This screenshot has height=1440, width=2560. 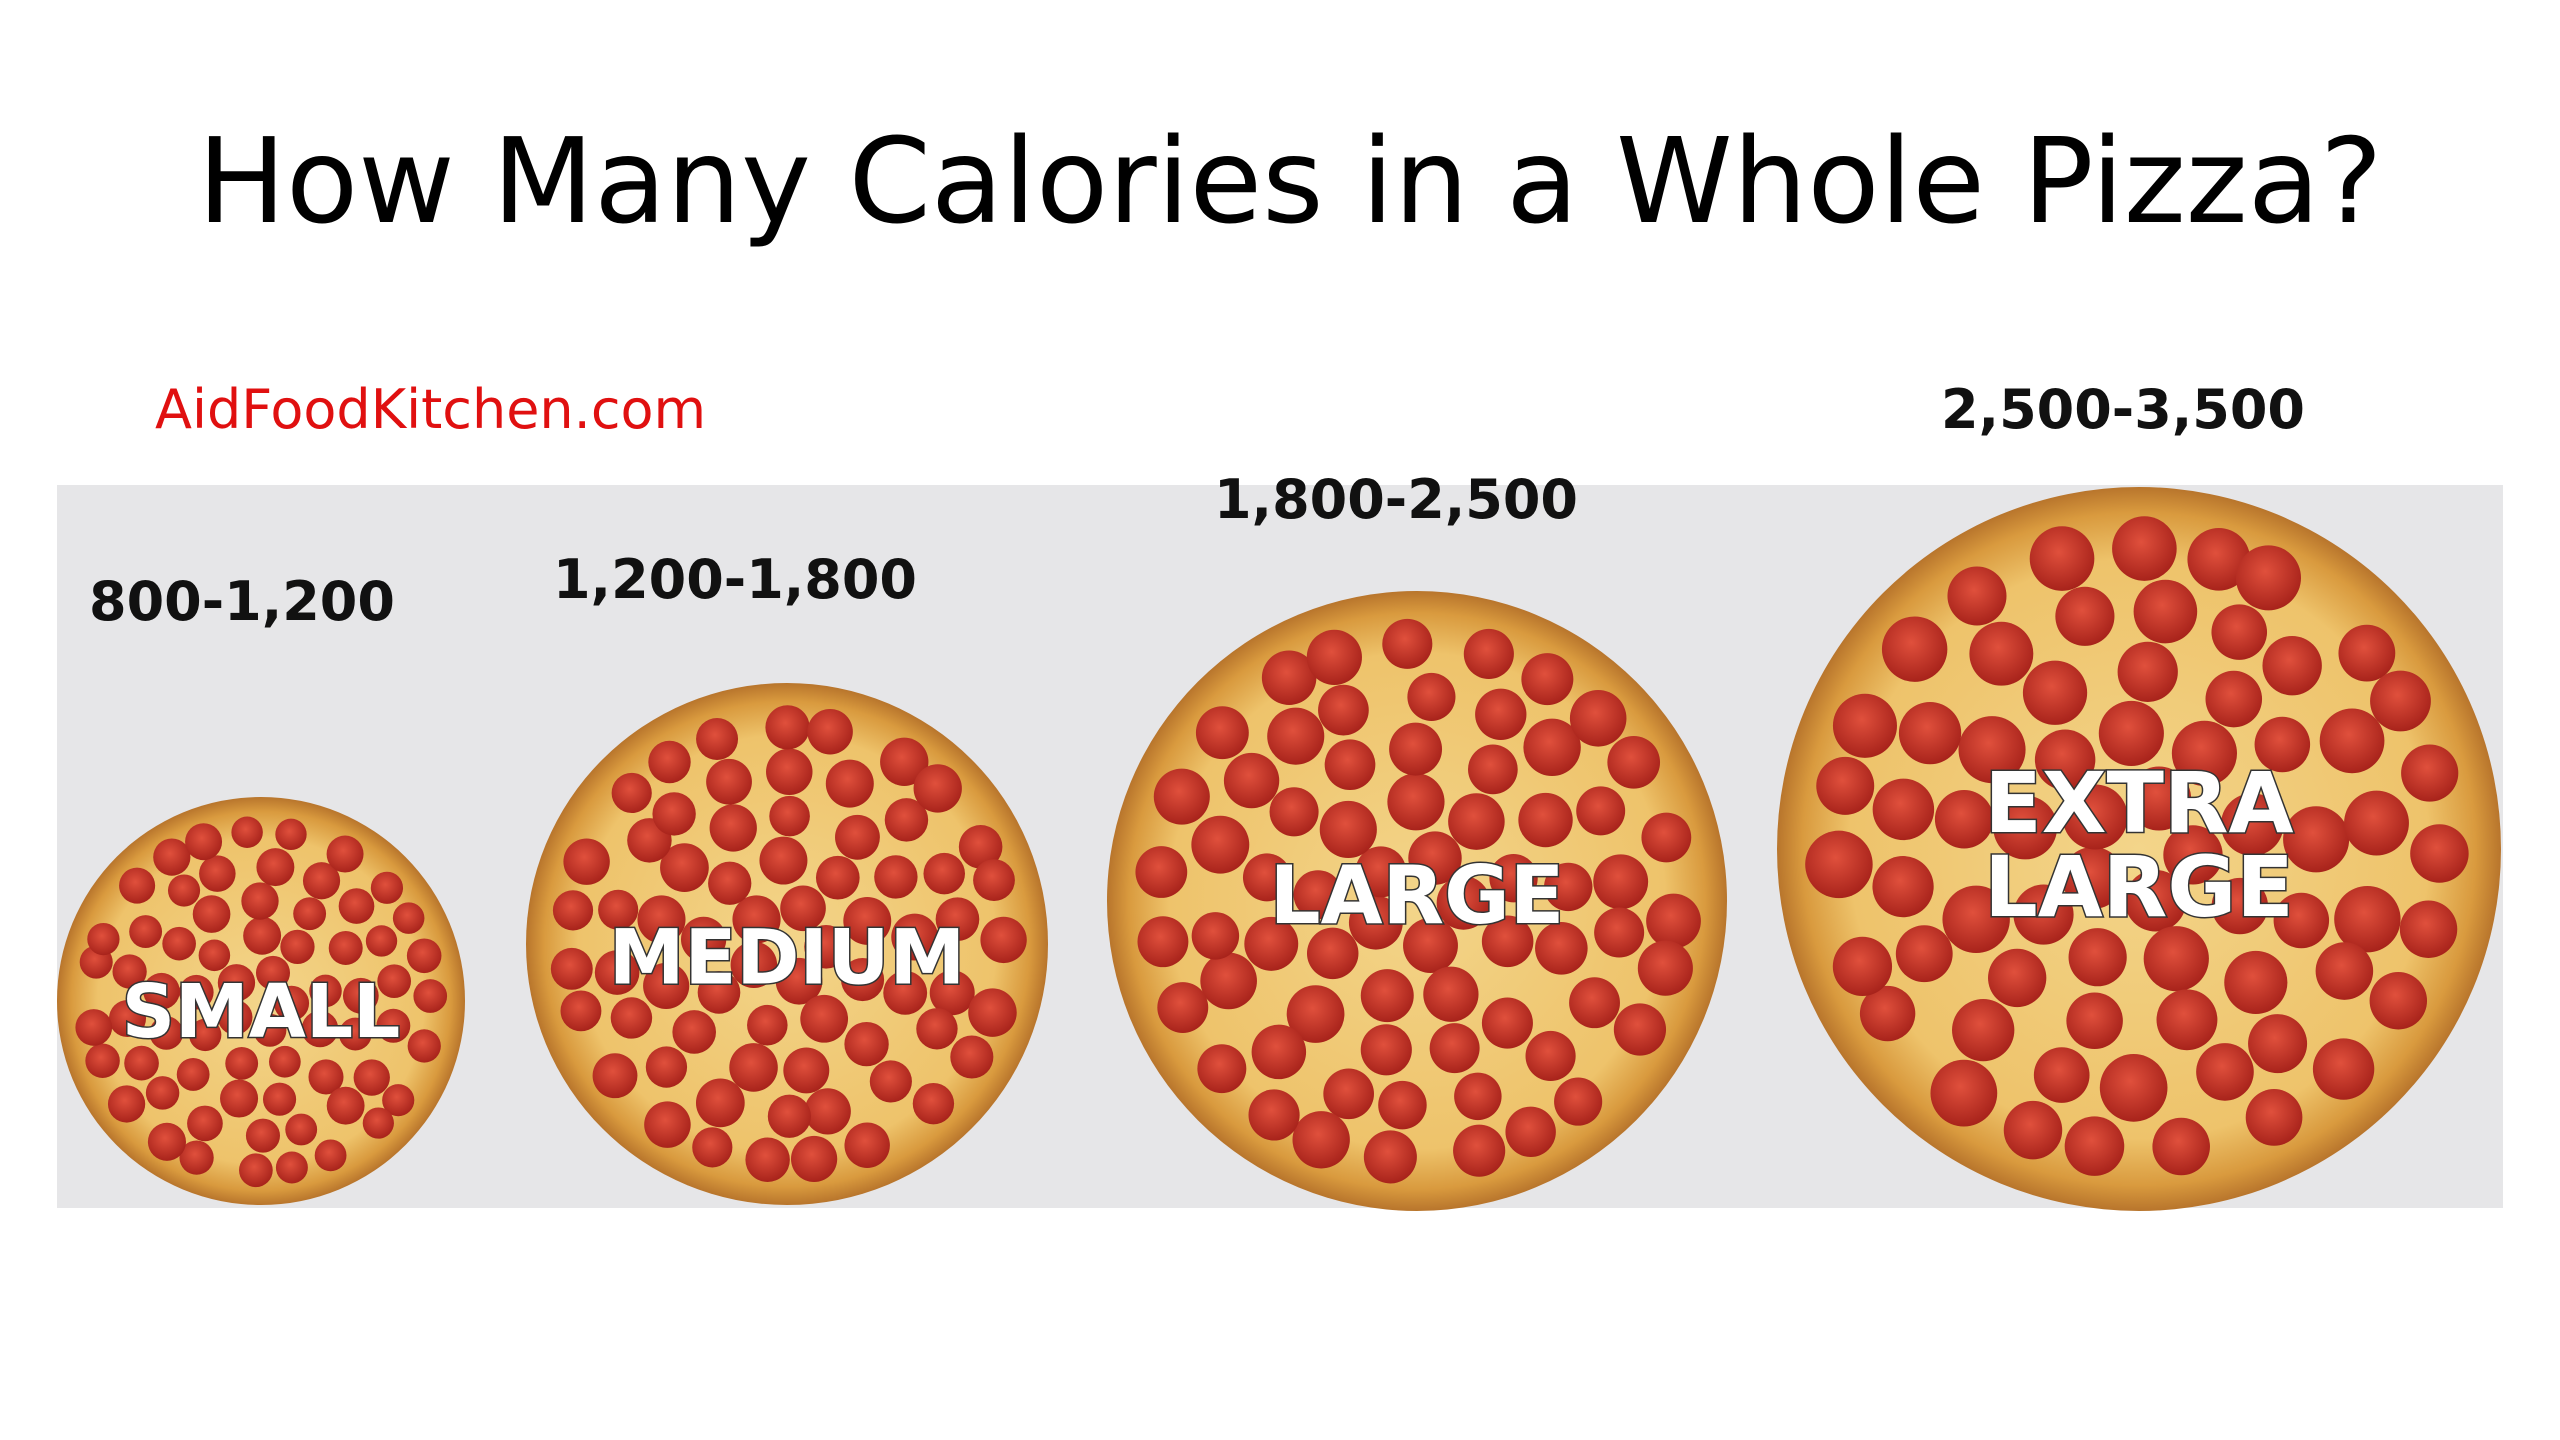 I want to click on calorie-range: 1,800-2,500, so click(x=1396, y=499).